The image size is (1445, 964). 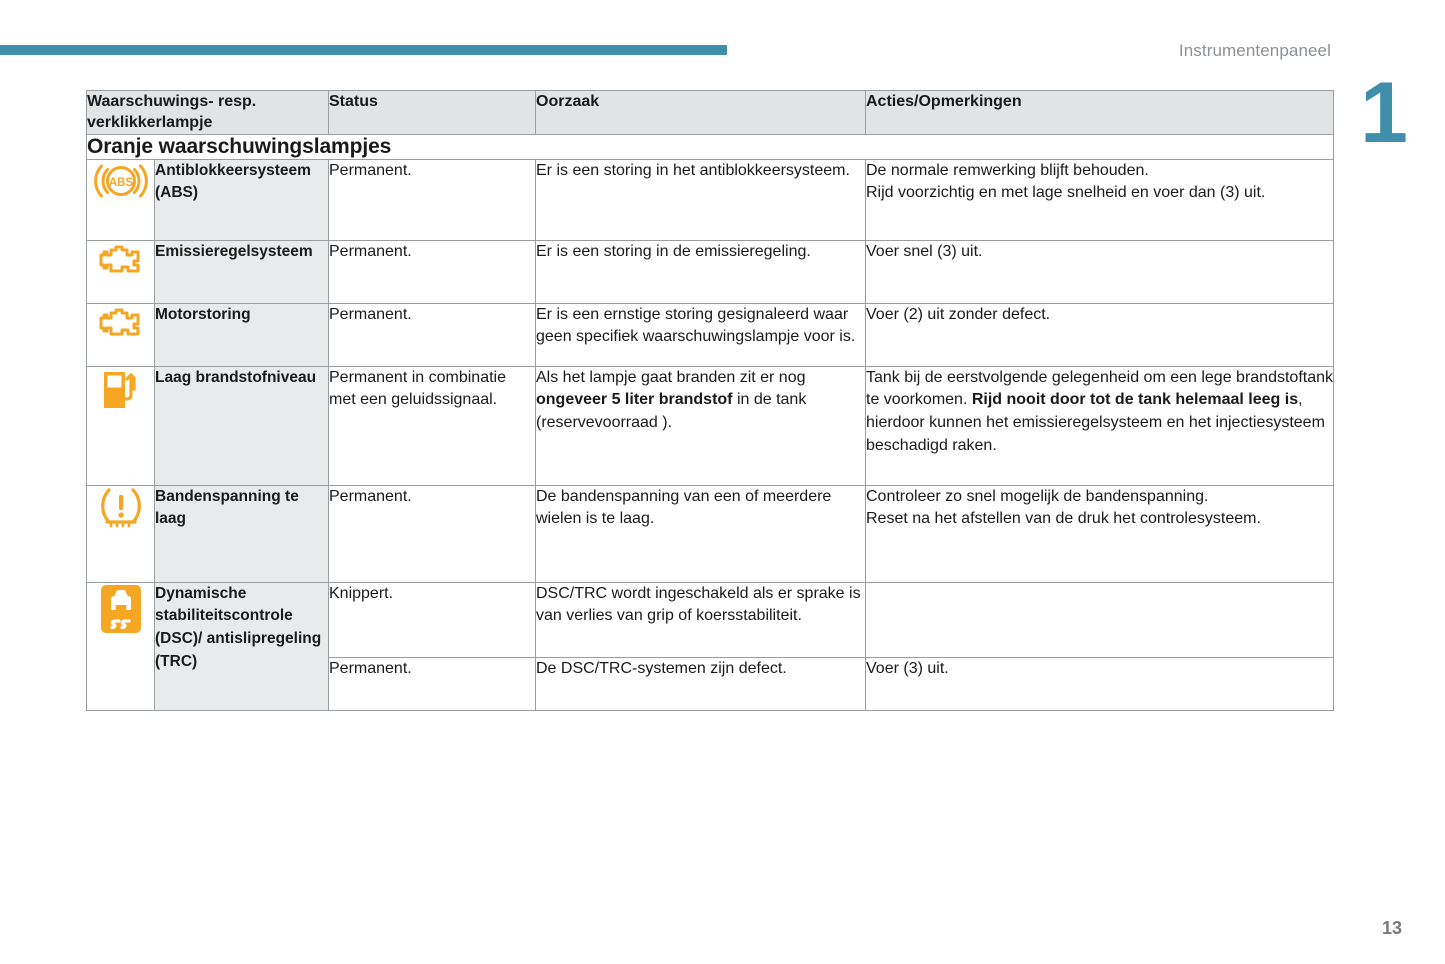 I want to click on dsc-trc-icon, so click(x=120, y=608).